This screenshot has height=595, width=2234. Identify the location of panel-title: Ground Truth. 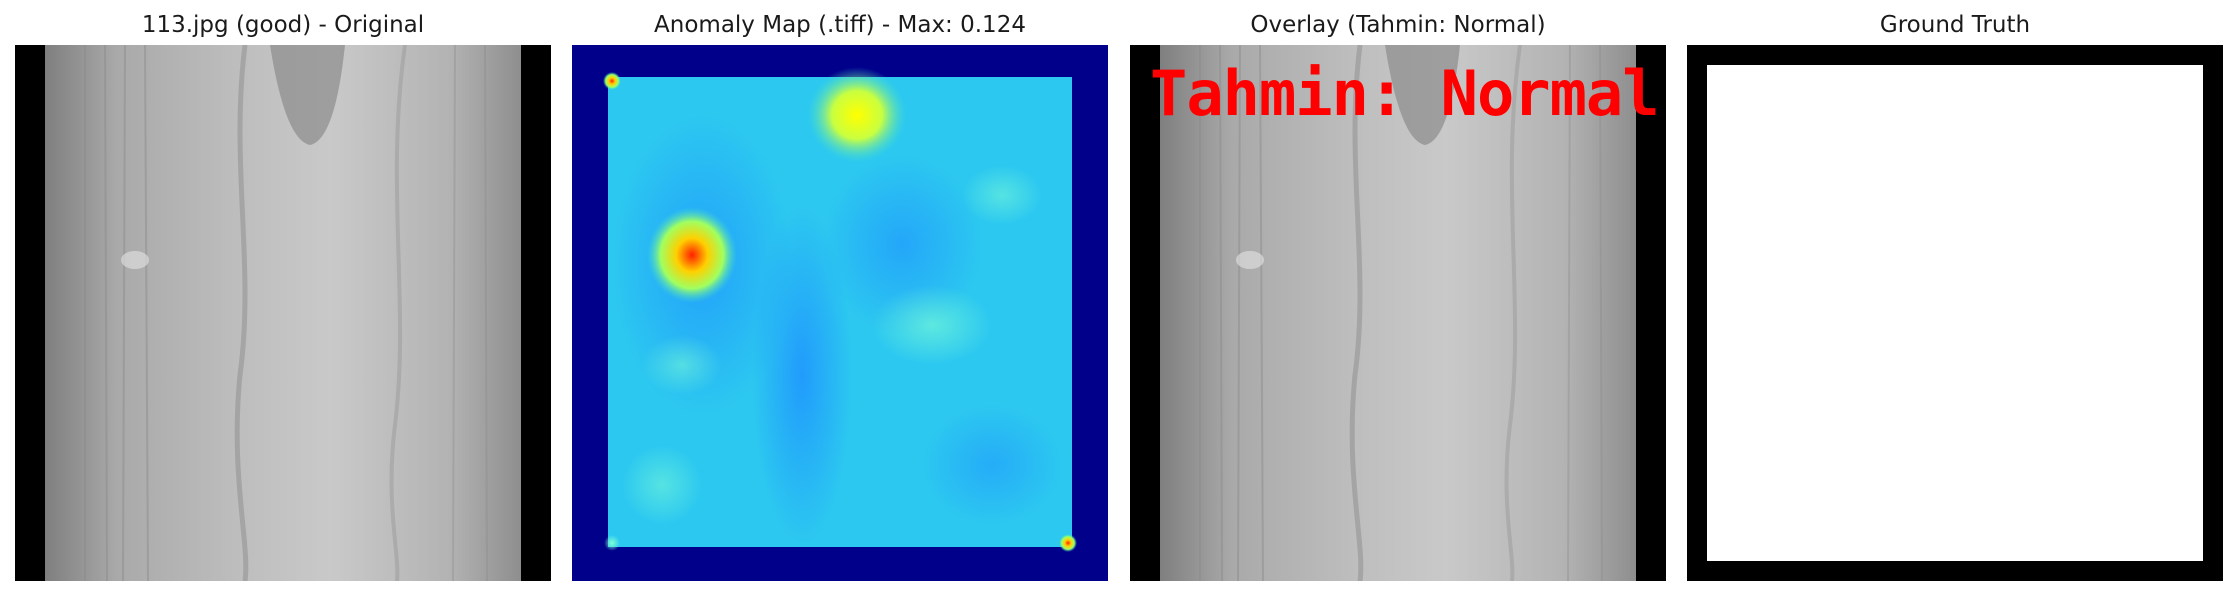
(1955, 25).